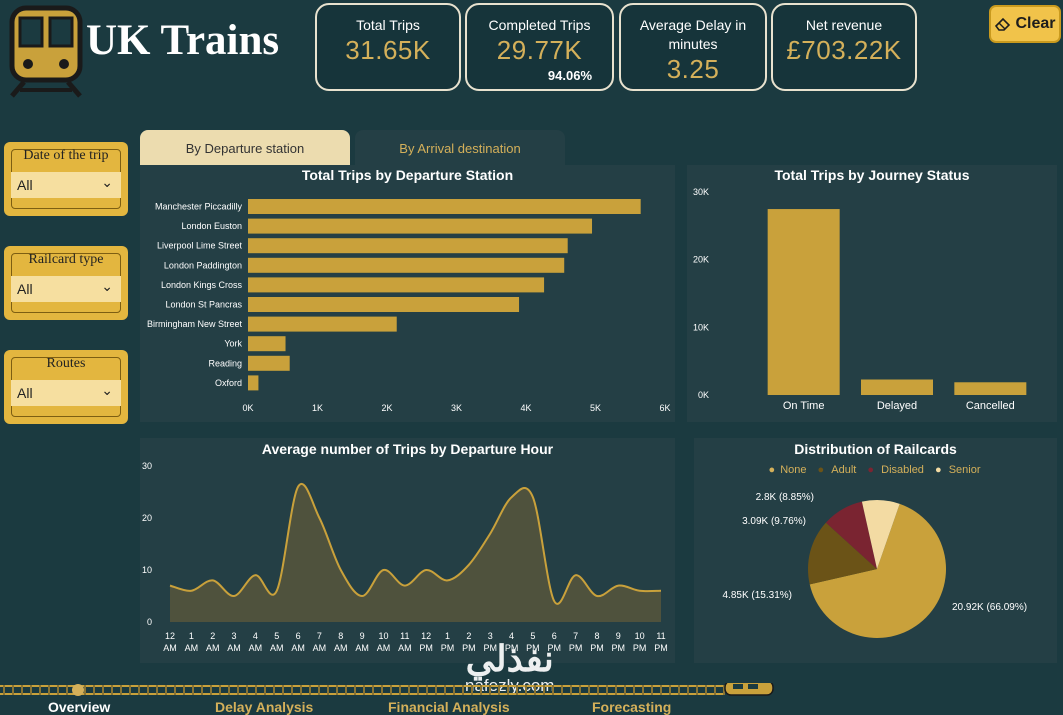  Describe the element at coordinates (225, 363) in the screenshot. I see `station-label: Reading` at that location.